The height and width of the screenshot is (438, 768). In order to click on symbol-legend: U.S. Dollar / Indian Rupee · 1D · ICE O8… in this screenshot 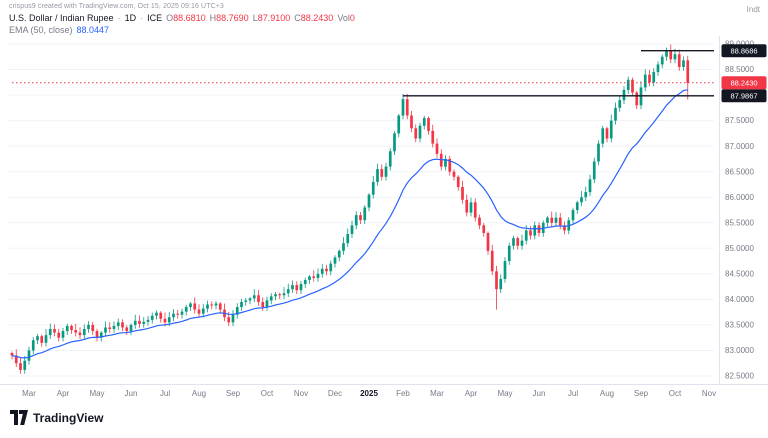, I will do `click(182, 18)`.